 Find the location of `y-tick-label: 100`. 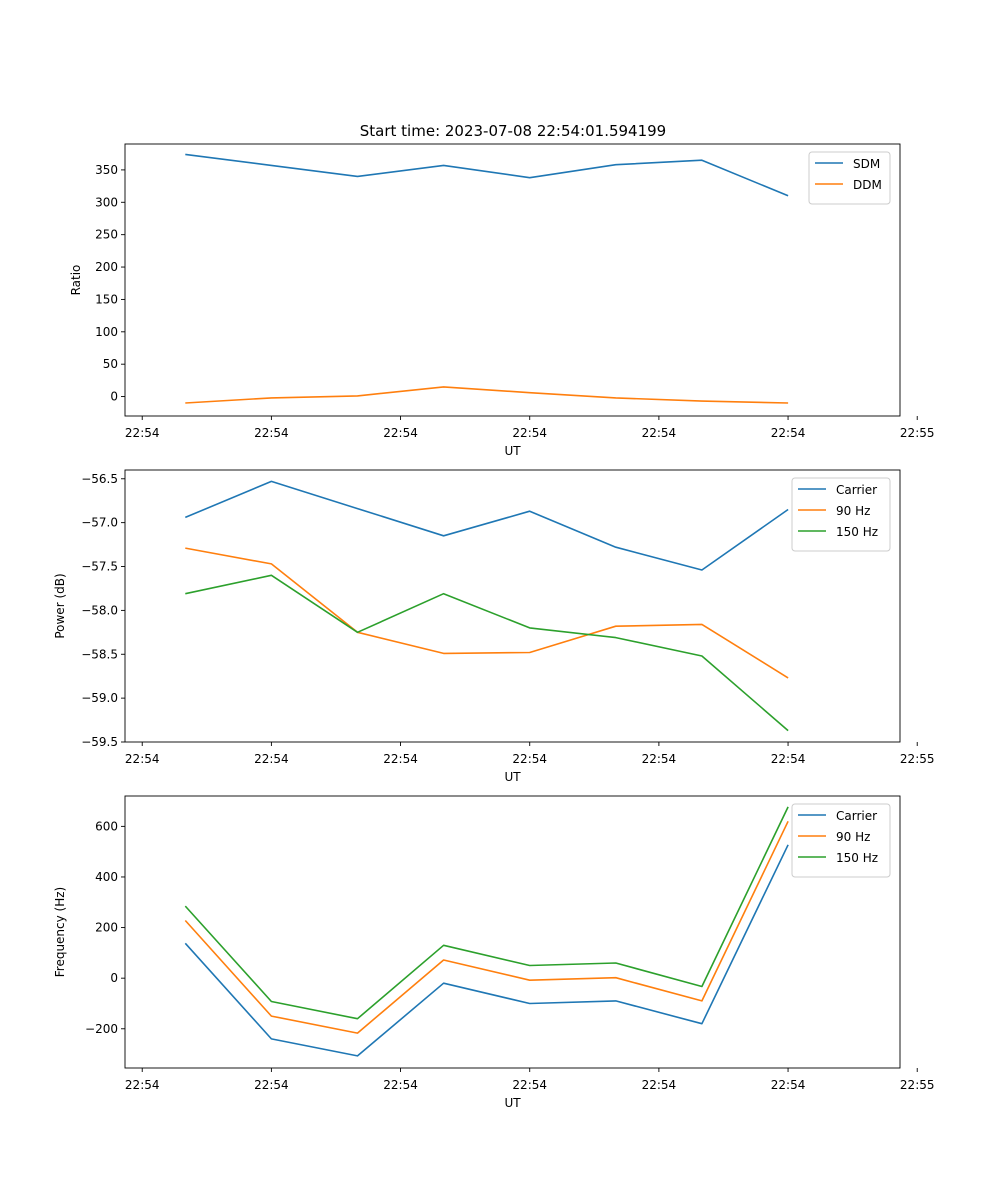

y-tick-label: 100 is located at coordinates (106, 332).